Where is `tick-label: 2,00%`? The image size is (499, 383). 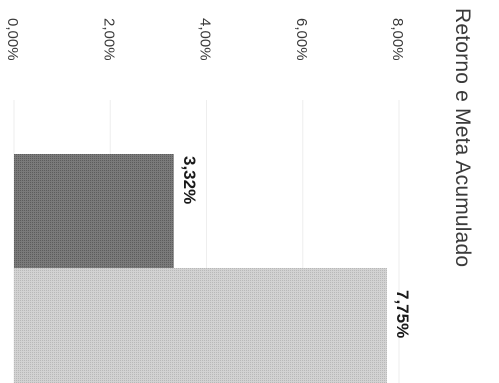
tick-label: 2,00% is located at coordinates (108, 39).